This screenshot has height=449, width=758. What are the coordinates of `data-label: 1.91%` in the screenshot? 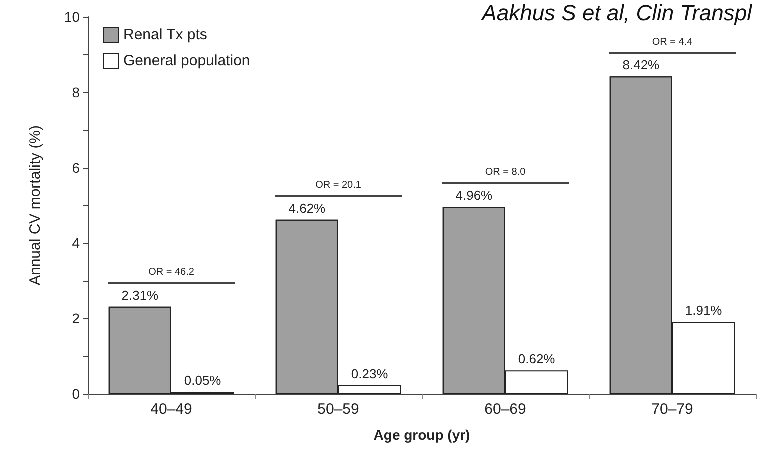 It's located at (704, 310).